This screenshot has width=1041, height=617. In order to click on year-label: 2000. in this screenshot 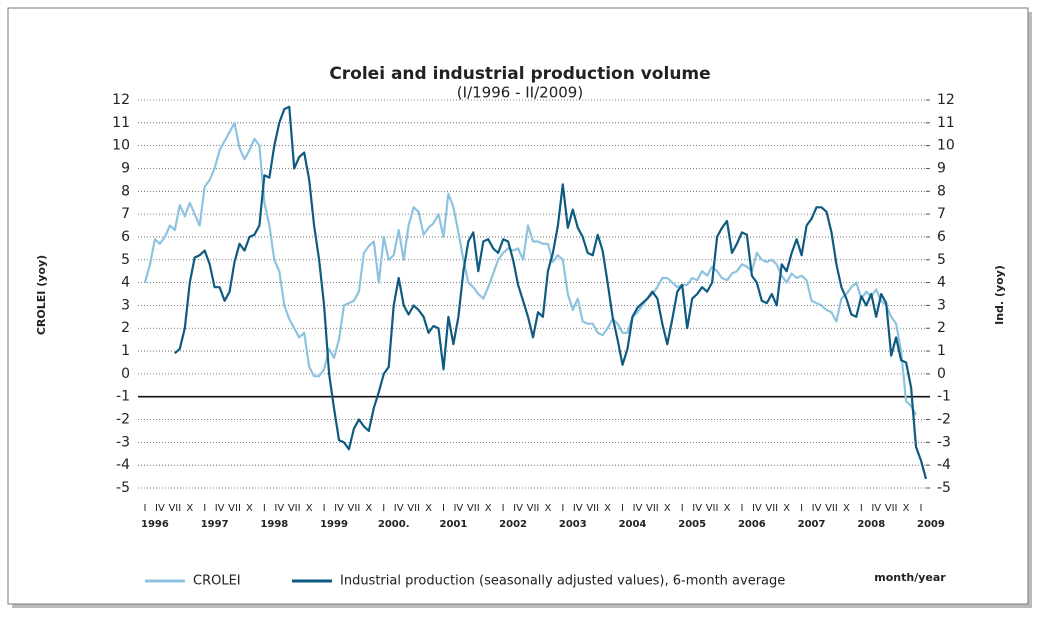, I will do `click(394, 524)`.